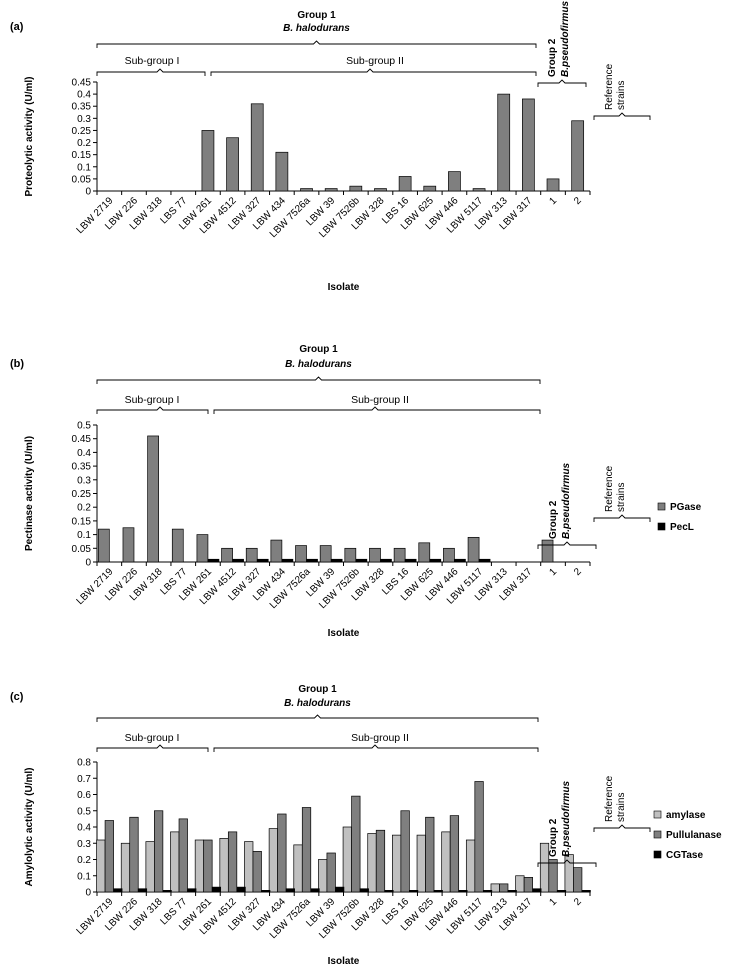 This screenshot has width=750, height=976. What do you see at coordinates (553, 201) in the screenshot?
I see `x-tick-label: 1` at bounding box center [553, 201].